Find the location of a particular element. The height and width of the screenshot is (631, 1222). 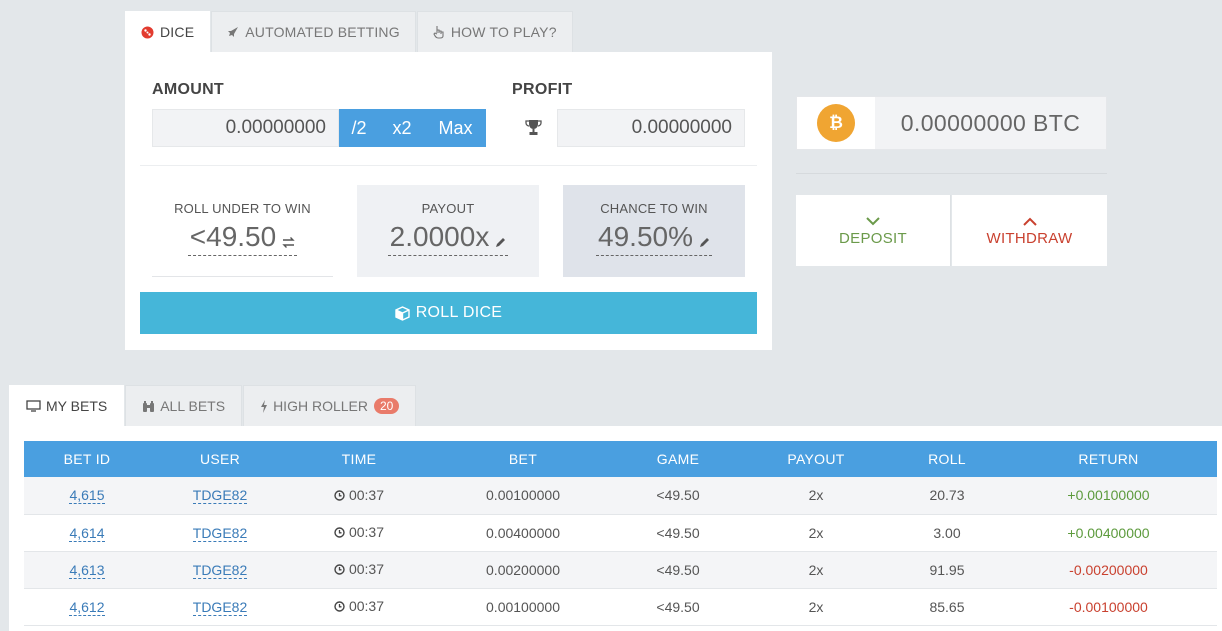

bets-tabs: MY BETS ALL BETS HIGH ROLLER 20 is located at coordinates (213, 405).